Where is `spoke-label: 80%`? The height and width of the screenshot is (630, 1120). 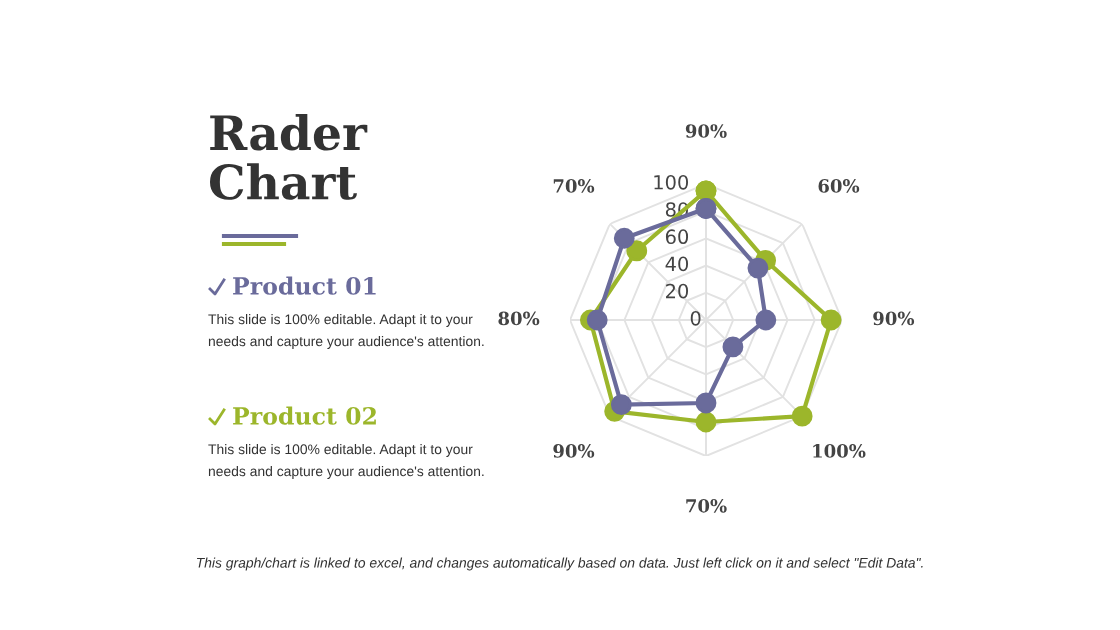 spoke-label: 80% is located at coordinates (519, 318).